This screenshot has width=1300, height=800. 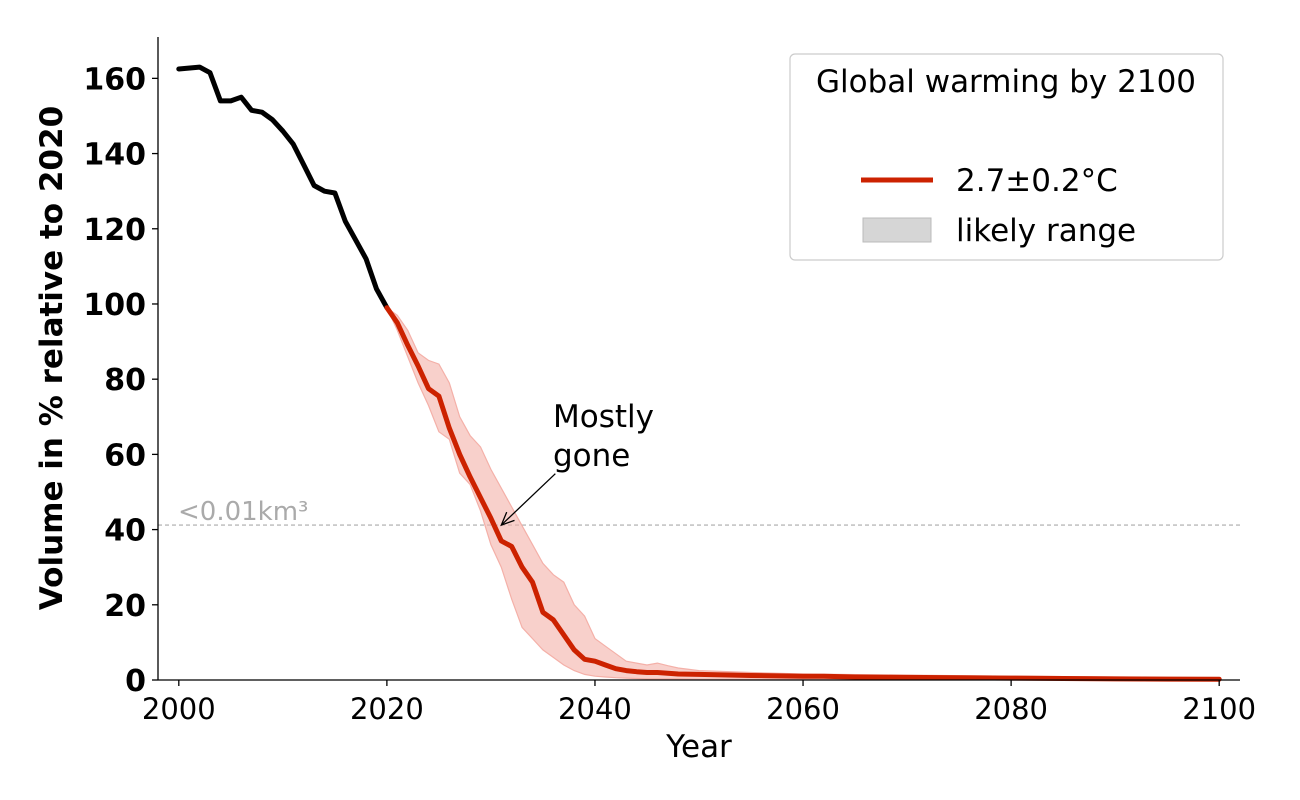 I want to click on legend-patch-swatch, so click(x=897, y=230).